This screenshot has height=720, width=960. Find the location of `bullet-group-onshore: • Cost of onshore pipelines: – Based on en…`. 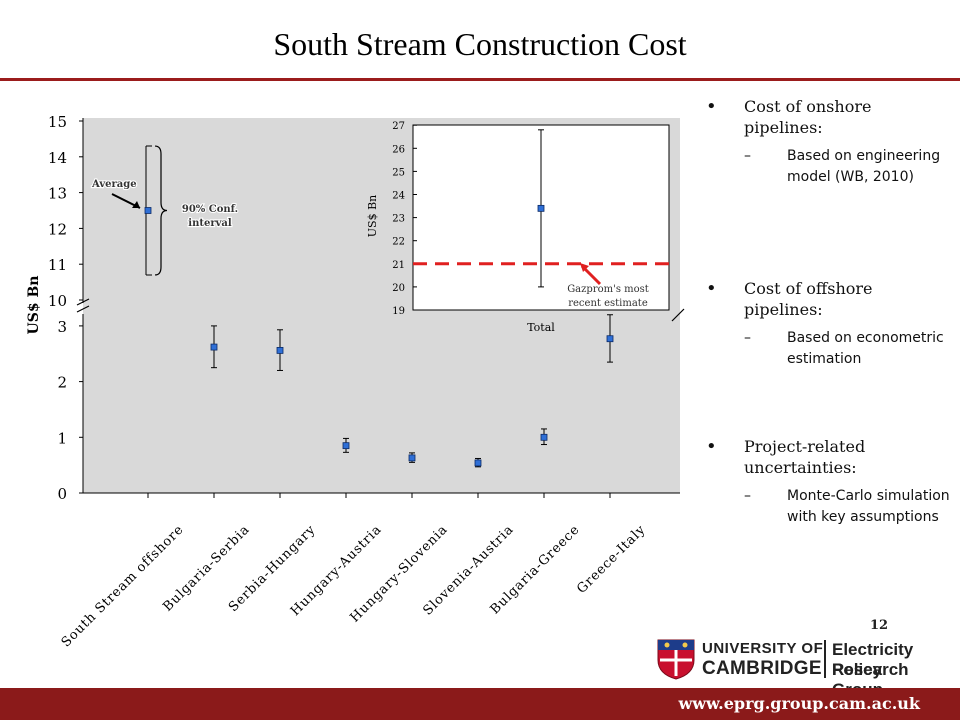

bullet-group-onshore: • Cost of onshore pipelines: – Based on en… is located at coordinates (828, 142).